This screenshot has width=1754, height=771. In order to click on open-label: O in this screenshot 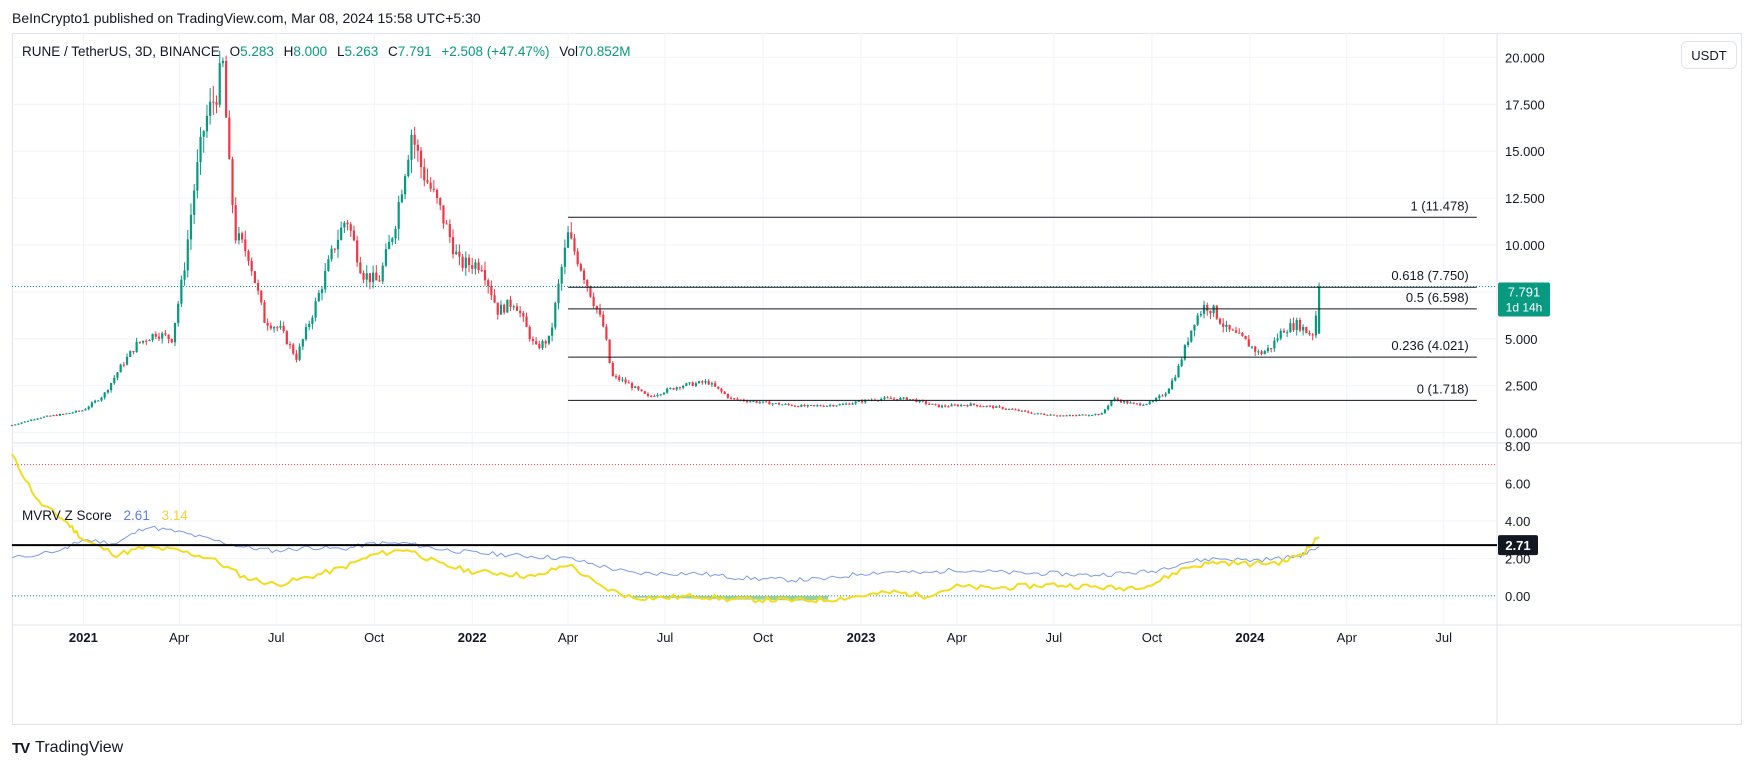, I will do `click(235, 51)`.